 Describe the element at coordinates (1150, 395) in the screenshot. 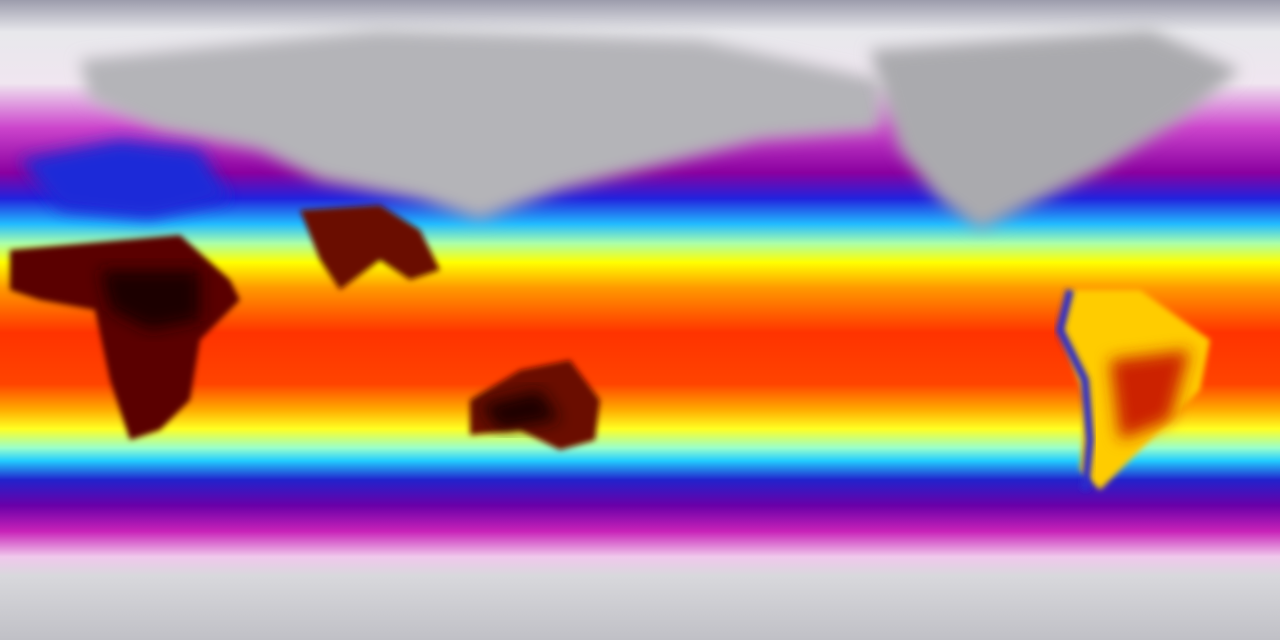

I see `southern-america-hot` at that location.